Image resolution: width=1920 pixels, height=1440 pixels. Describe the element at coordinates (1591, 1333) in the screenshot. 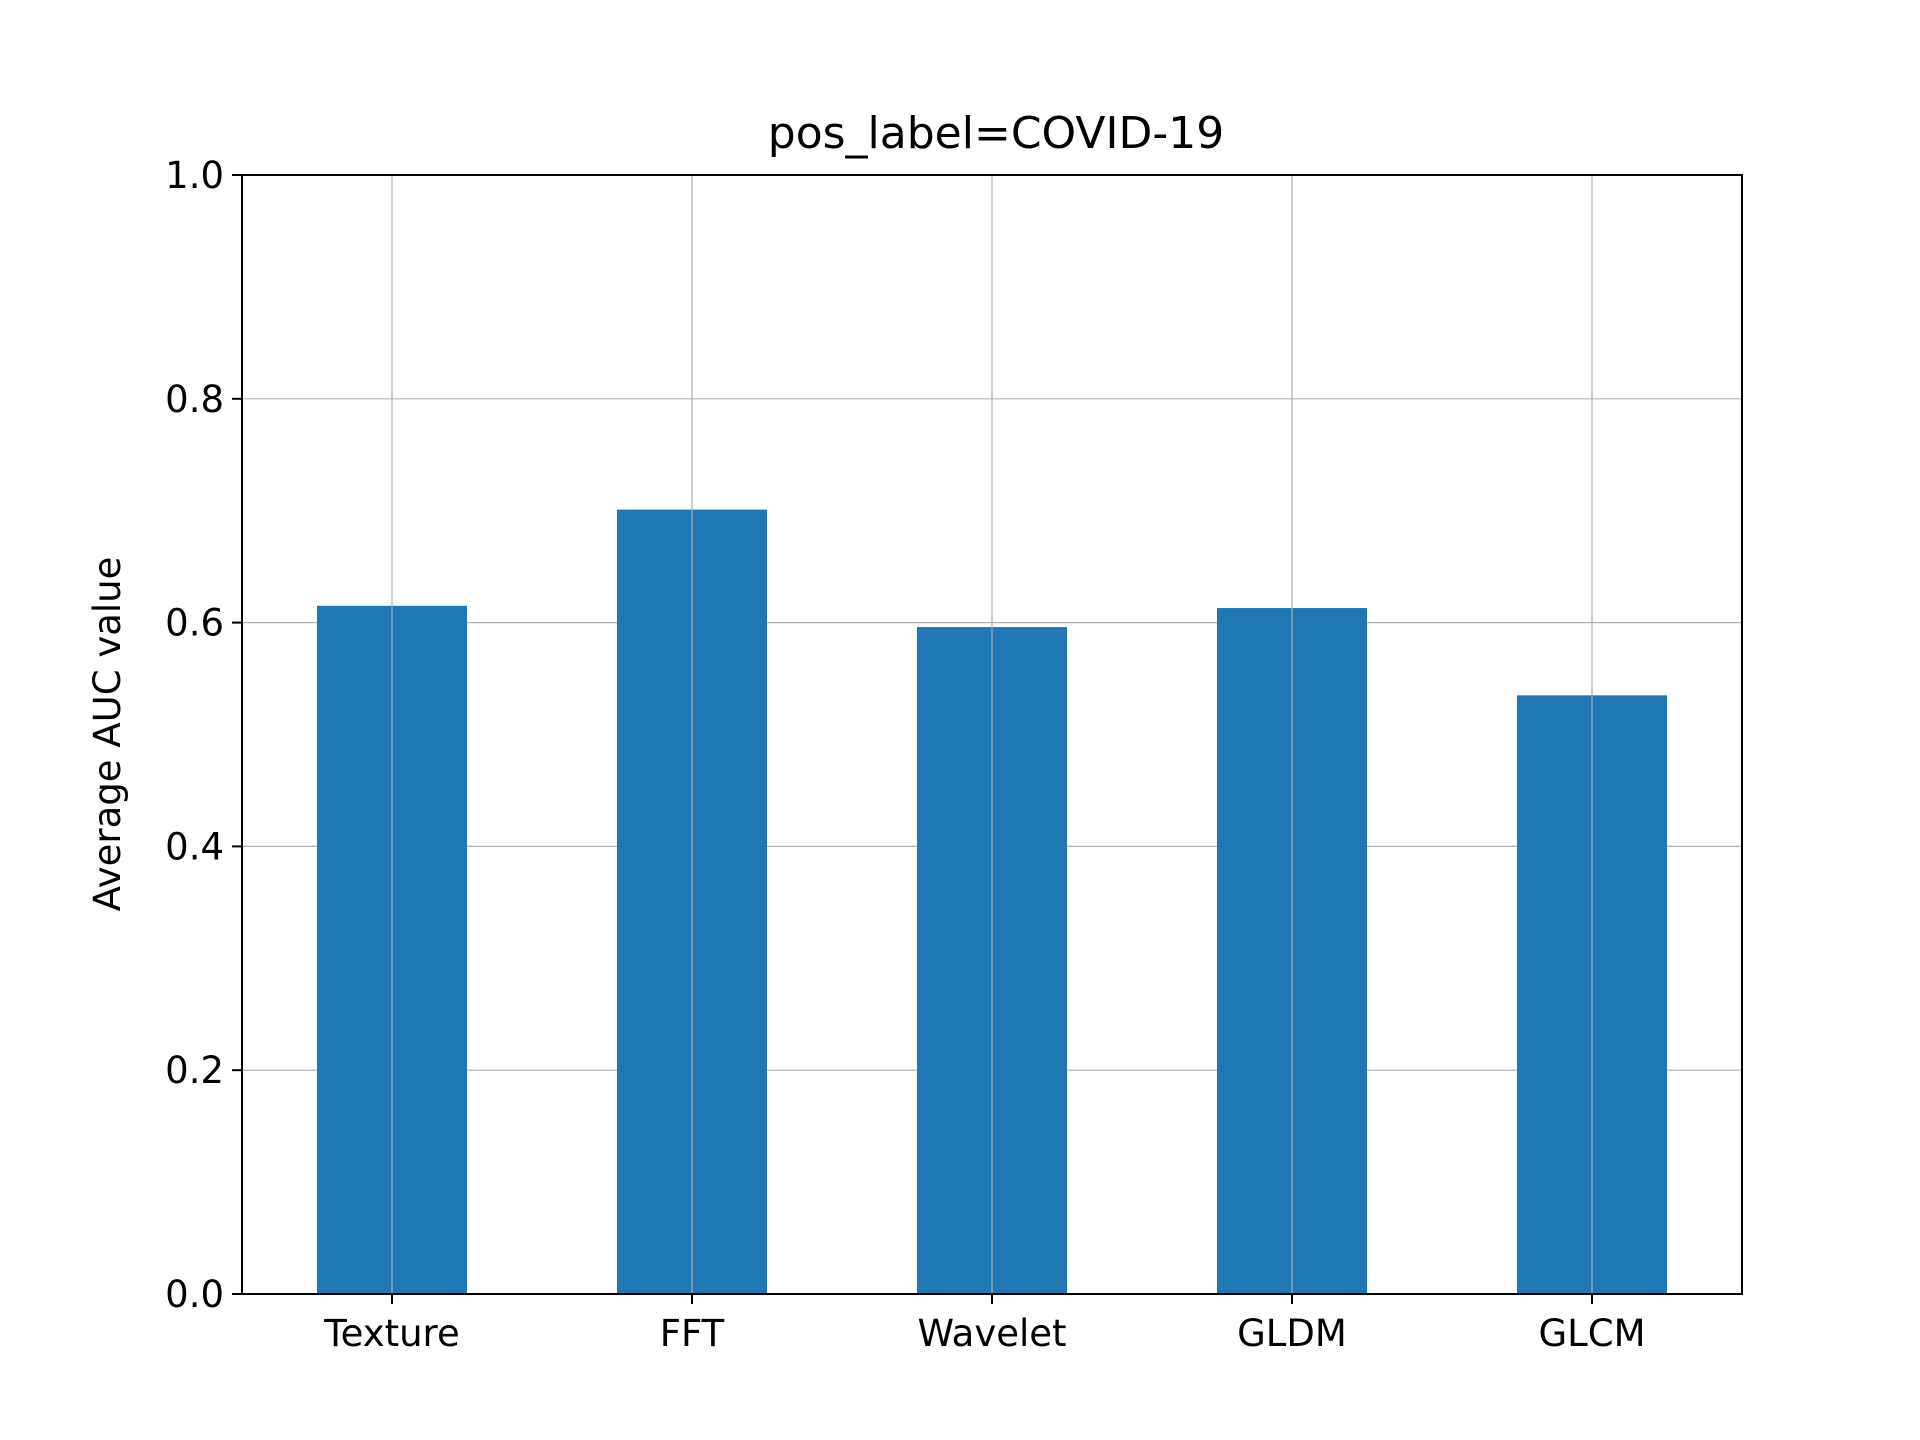

I see `x-tick-label: GLCM` at that location.